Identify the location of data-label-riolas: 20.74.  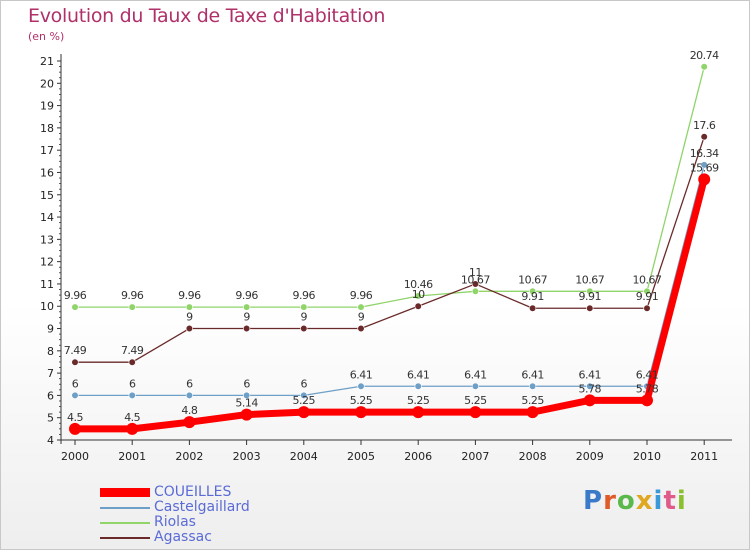
(704, 55).